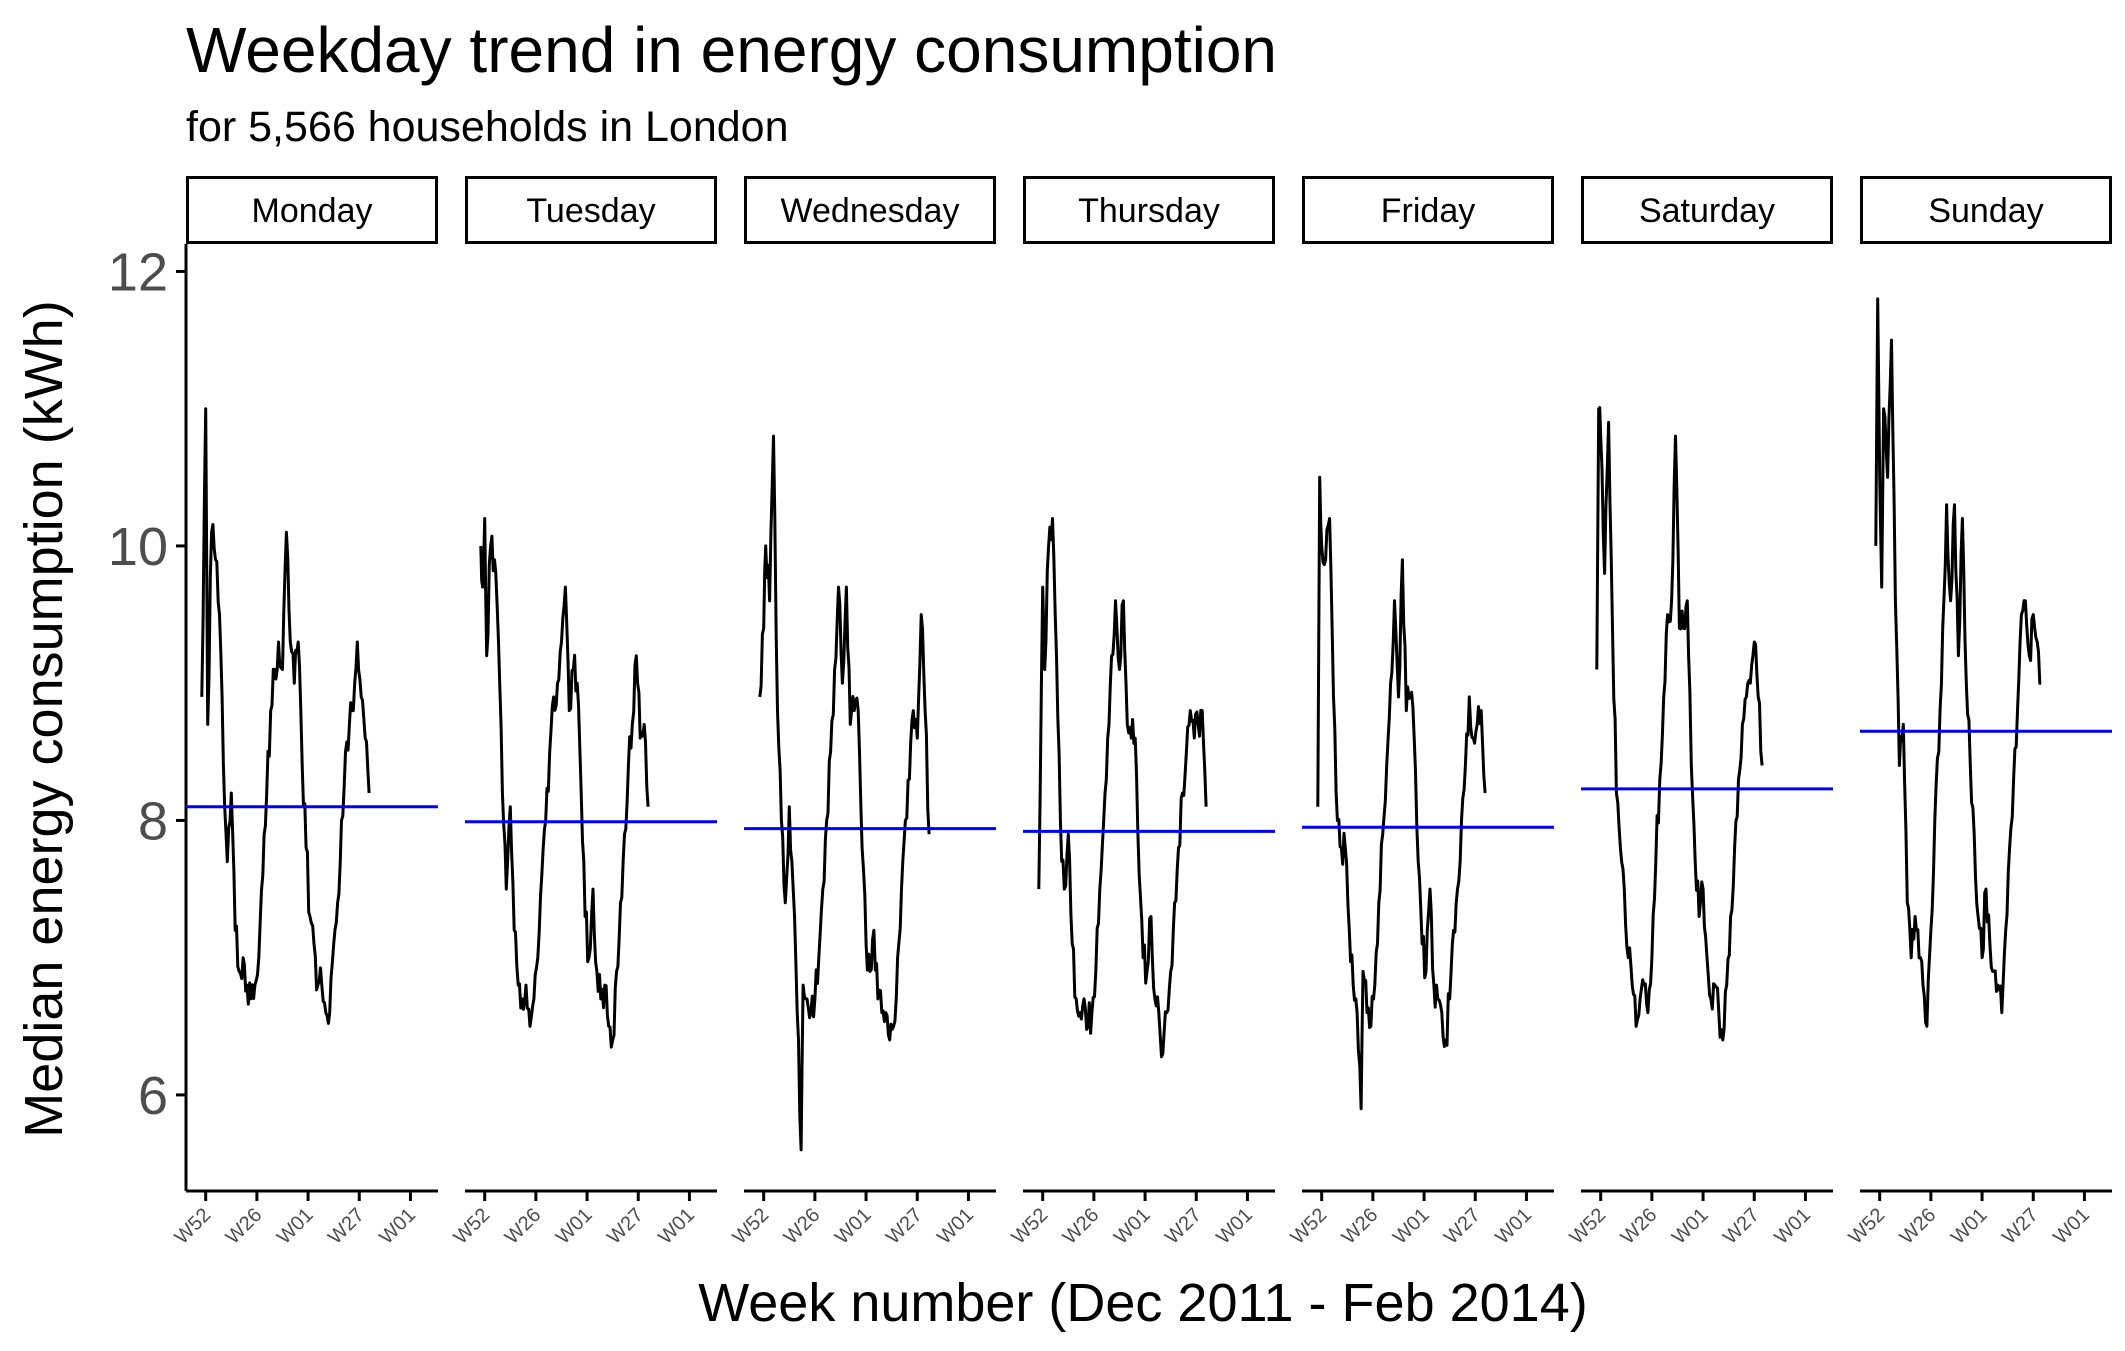 The image size is (2125, 1351). What do you see at coordinates (138, 272) in the screenshot?
I see `y-tick-label: 12` at bounding box center [138, 272].